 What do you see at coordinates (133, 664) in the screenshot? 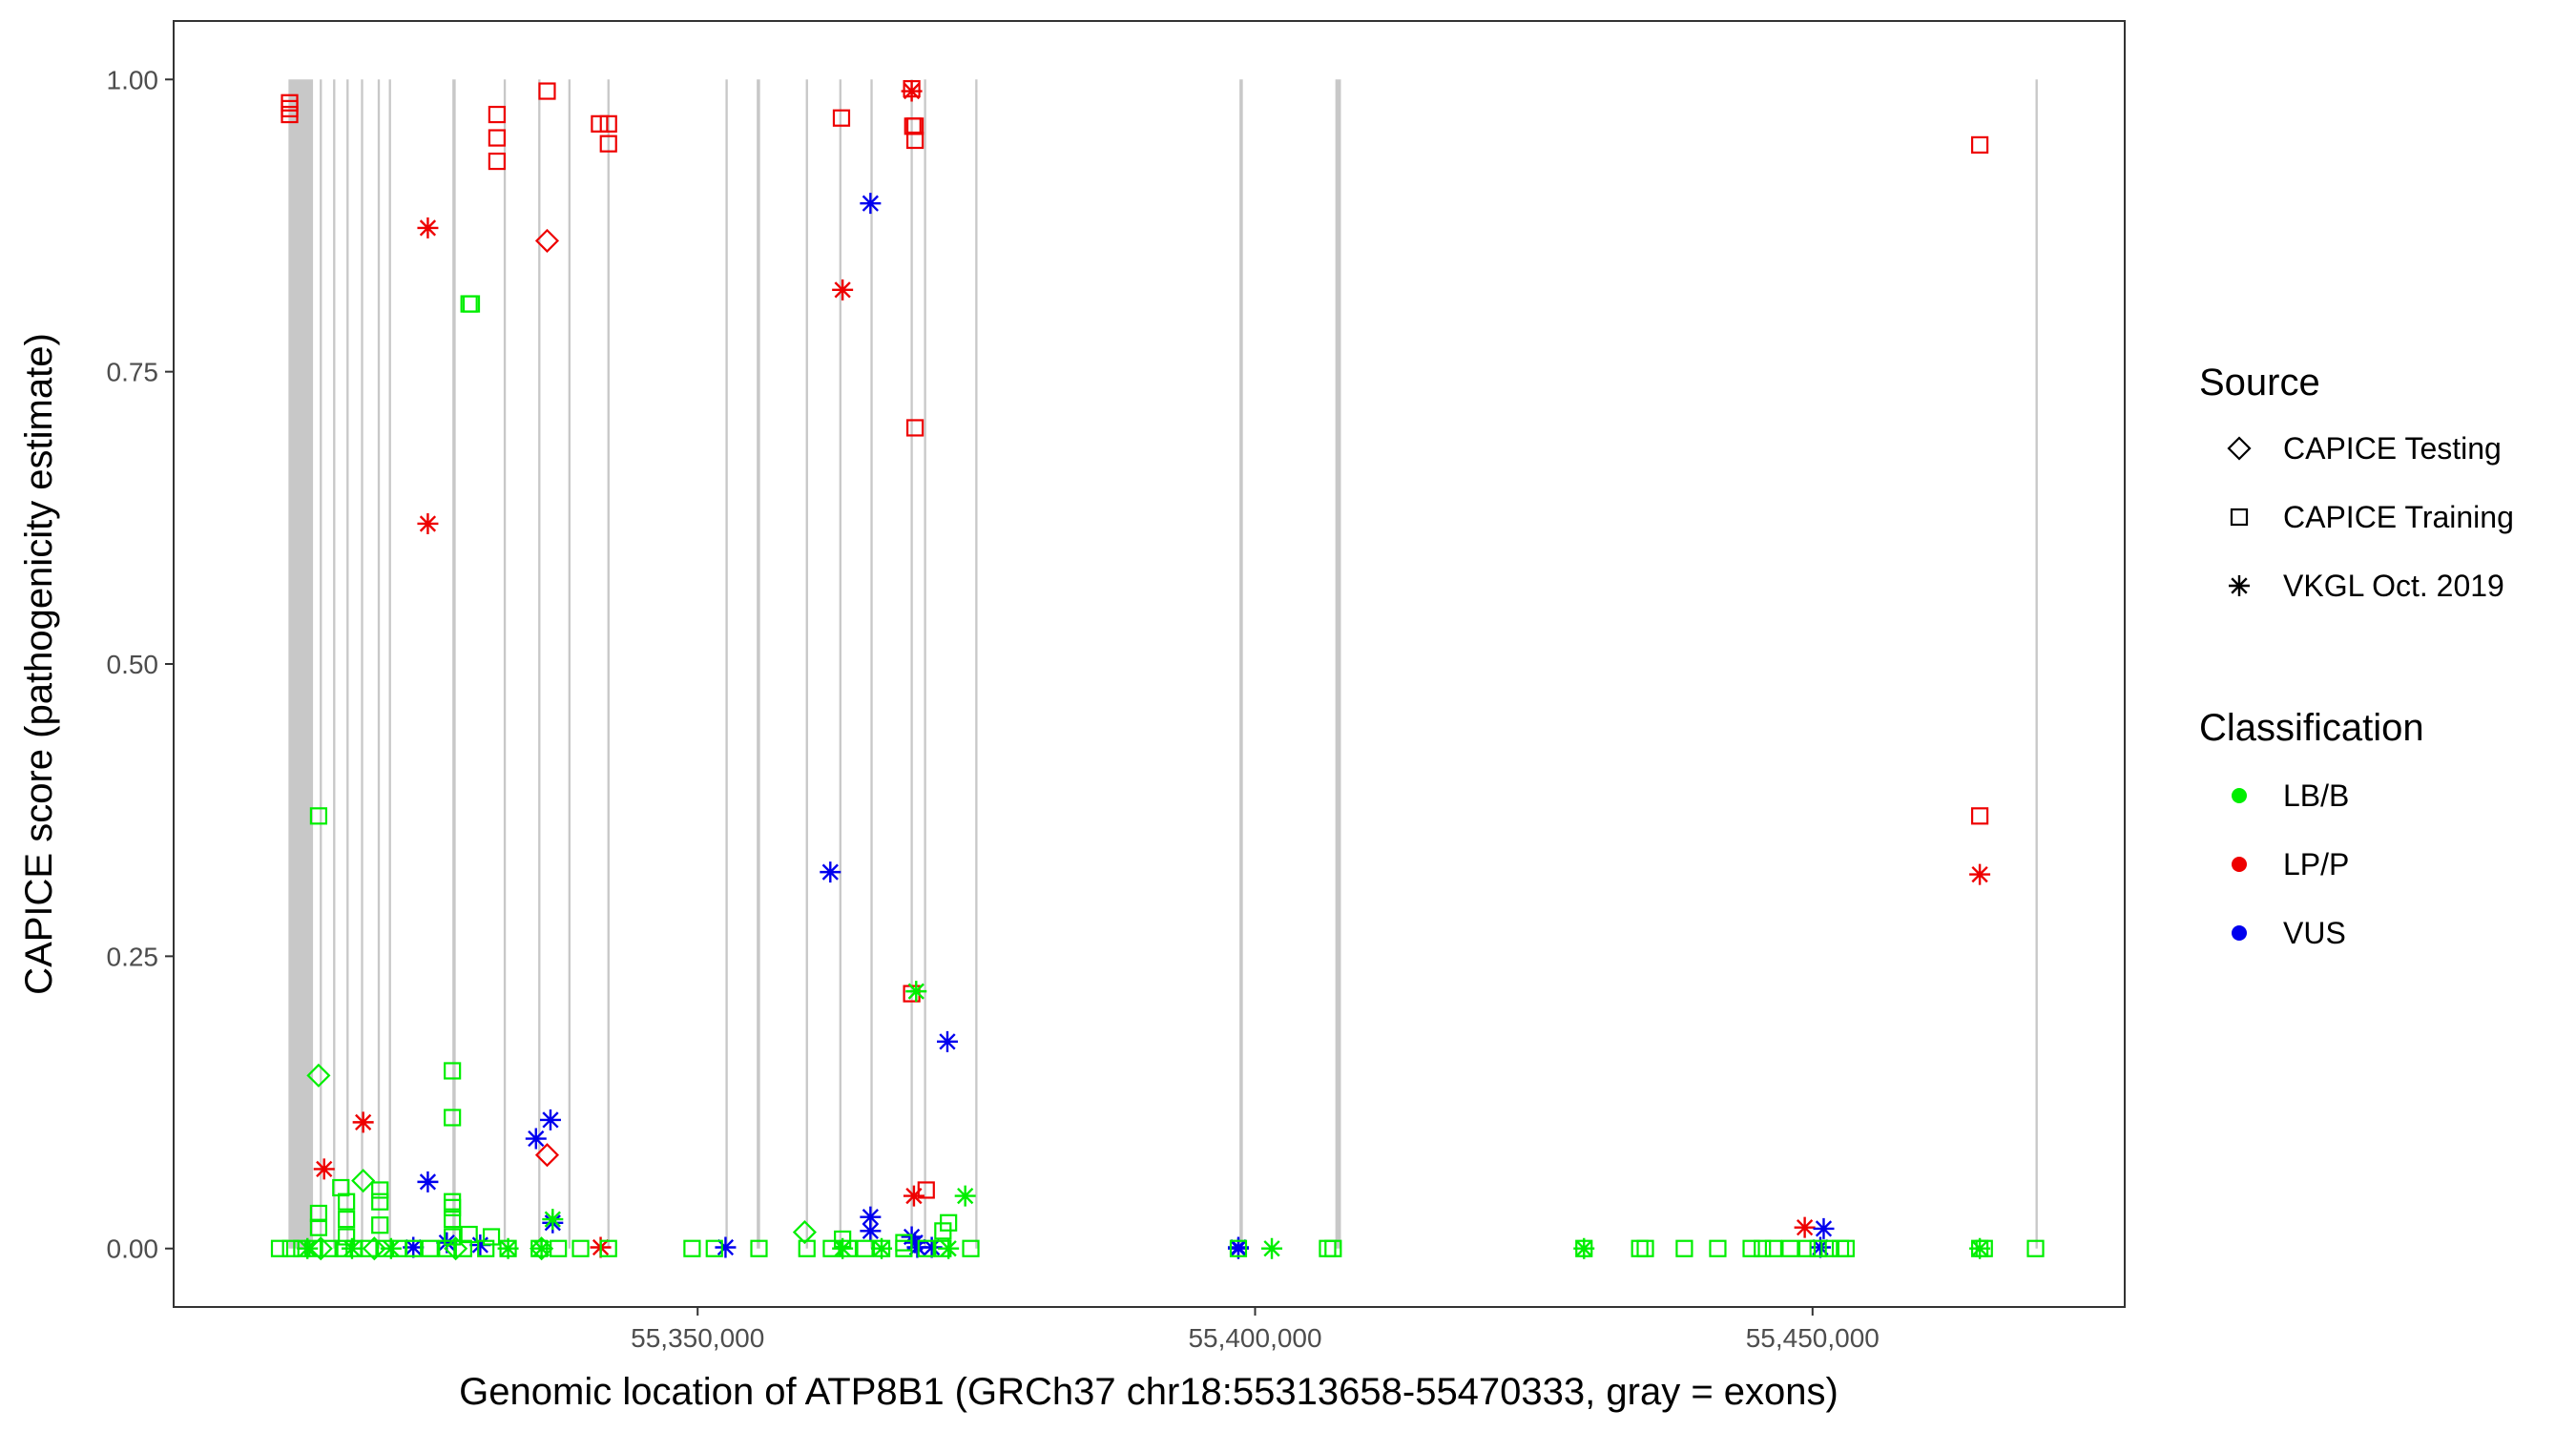
I see `y-tick-label: 0.50` at bounding box center [133, 664].